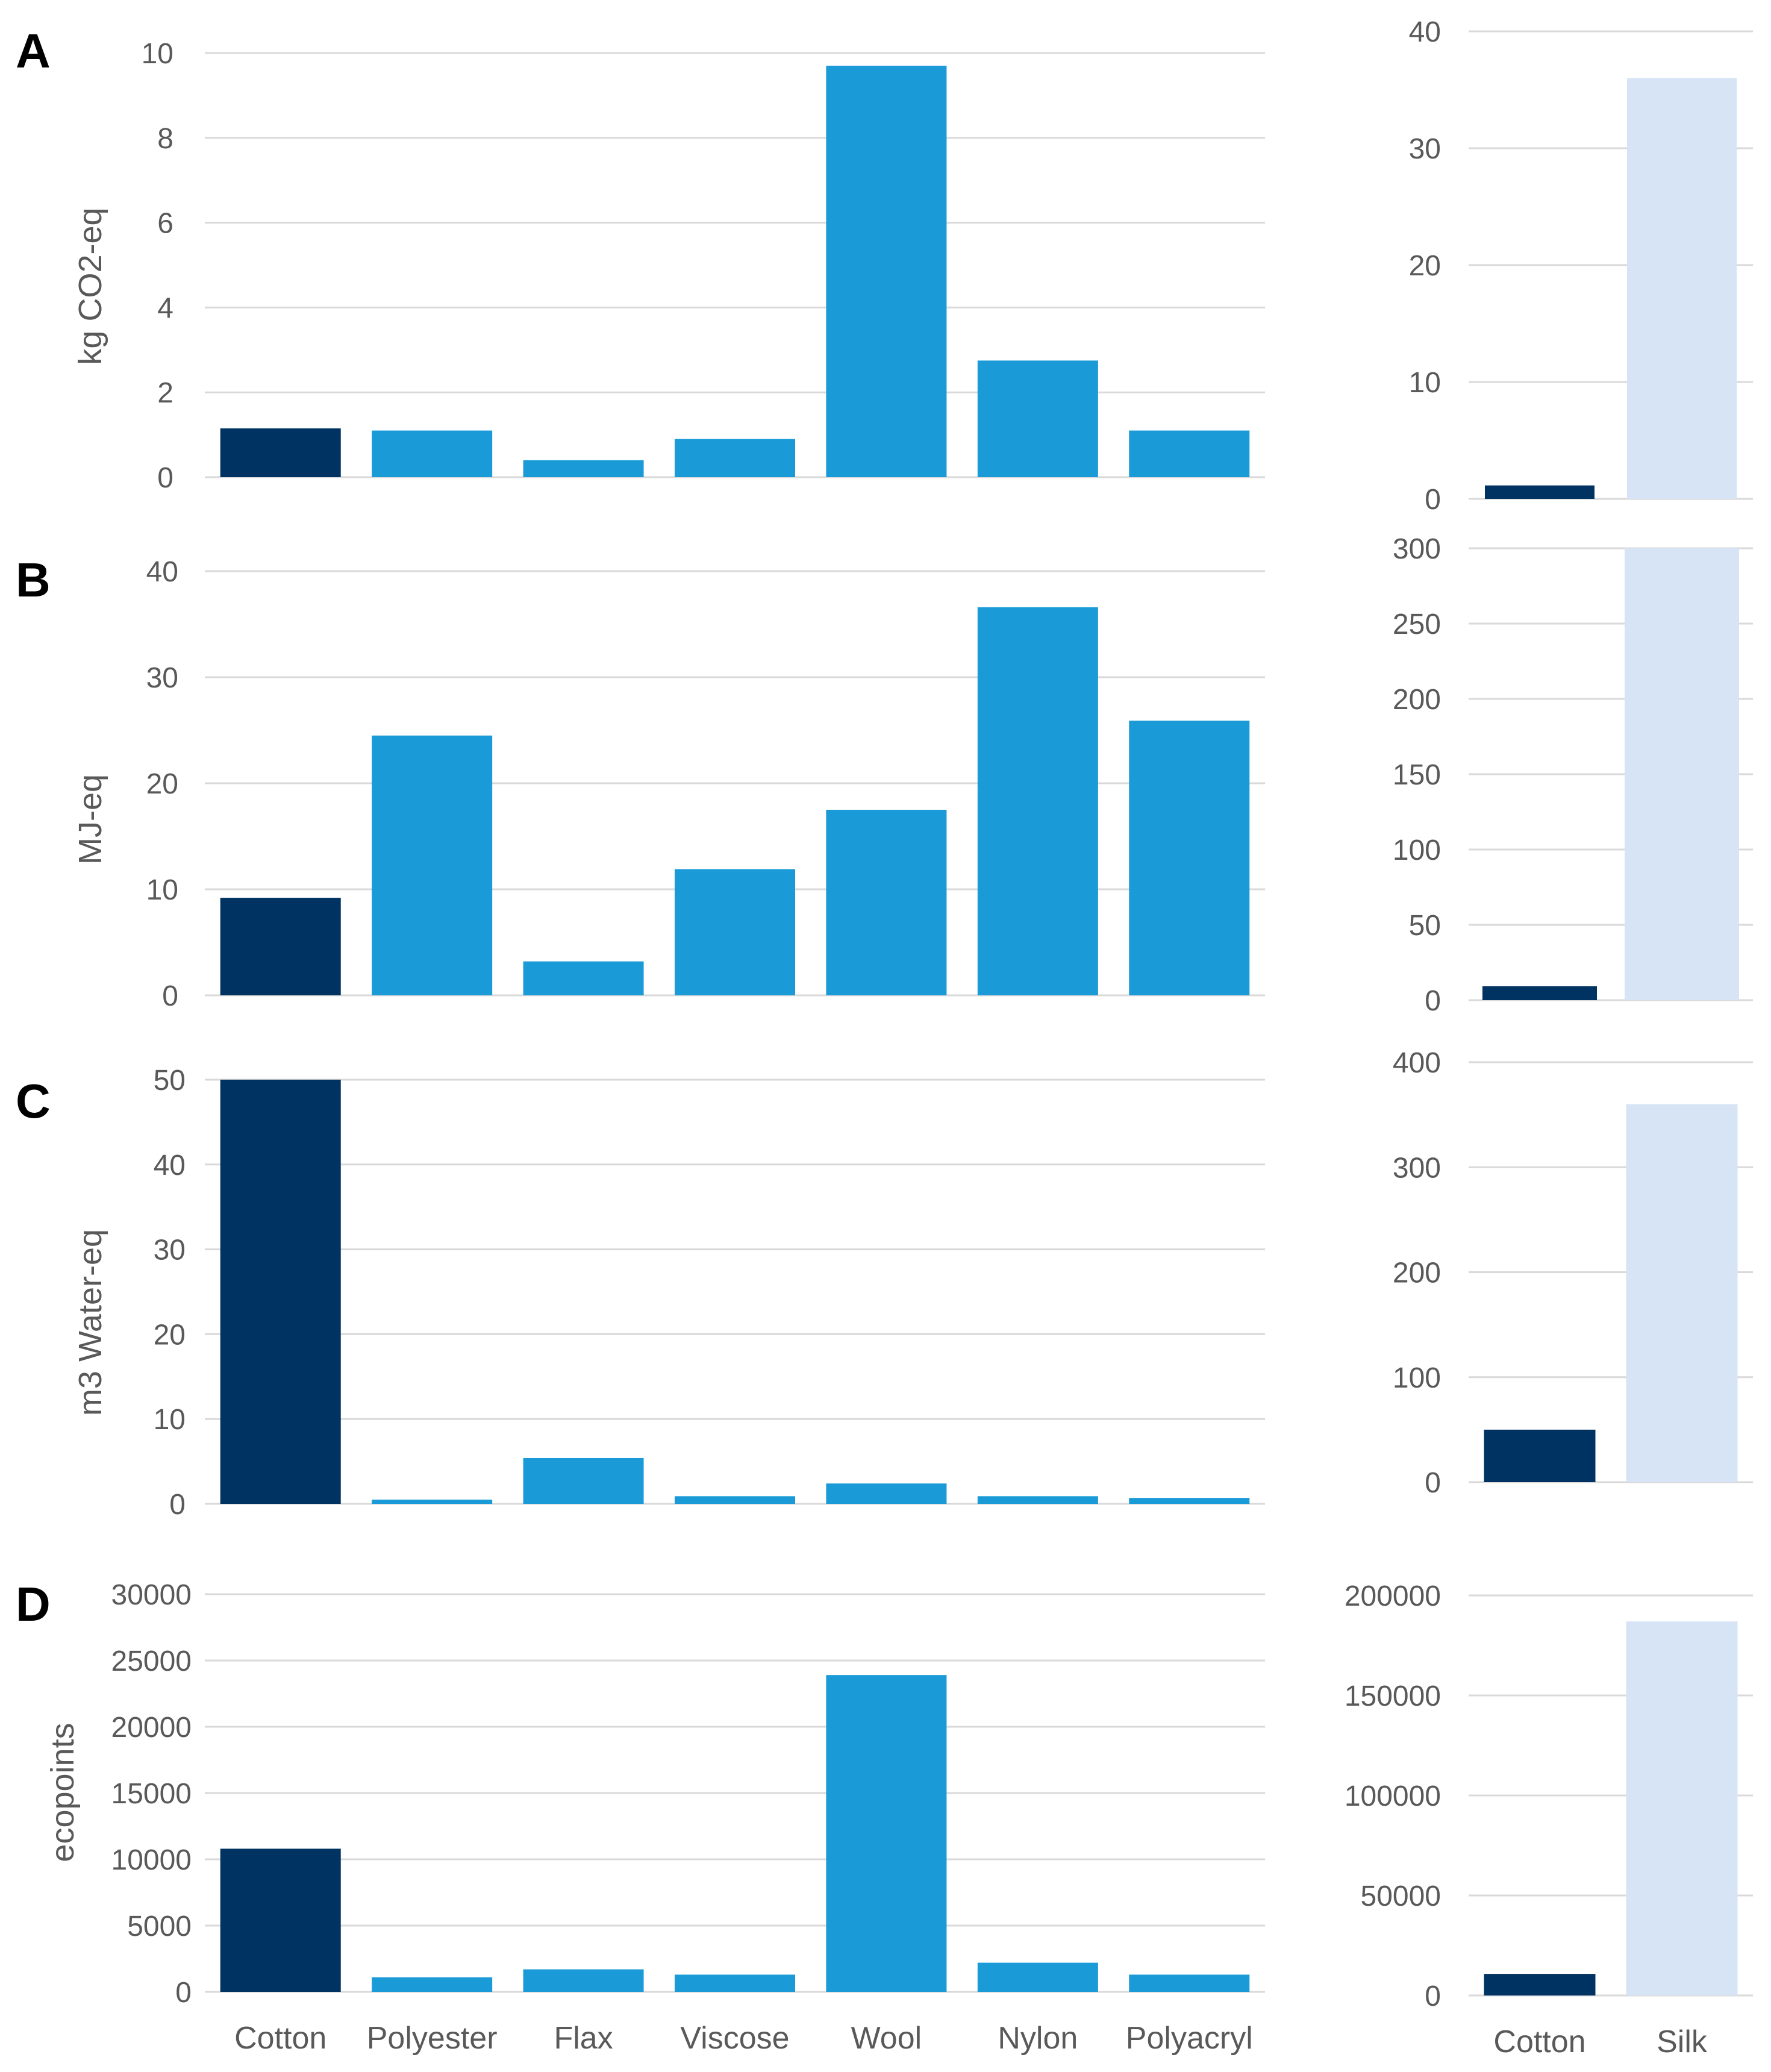  What do you see at coordinates (1433, 1483) in the screenshot?
I see `y-tick-label-c-inset-0: 0` at bounding box center [1433, 1483].